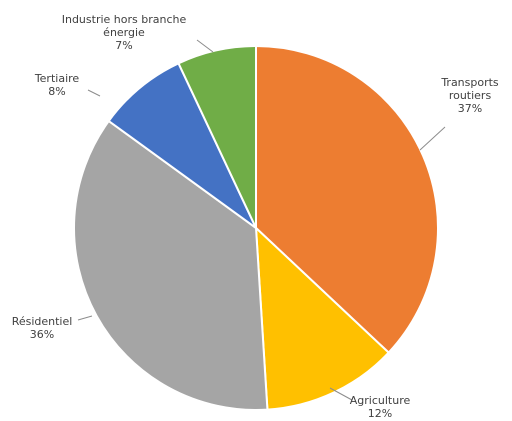  I want to click on data-label-r-sidentiel: Résidentiel 36%, so click(42, 328).